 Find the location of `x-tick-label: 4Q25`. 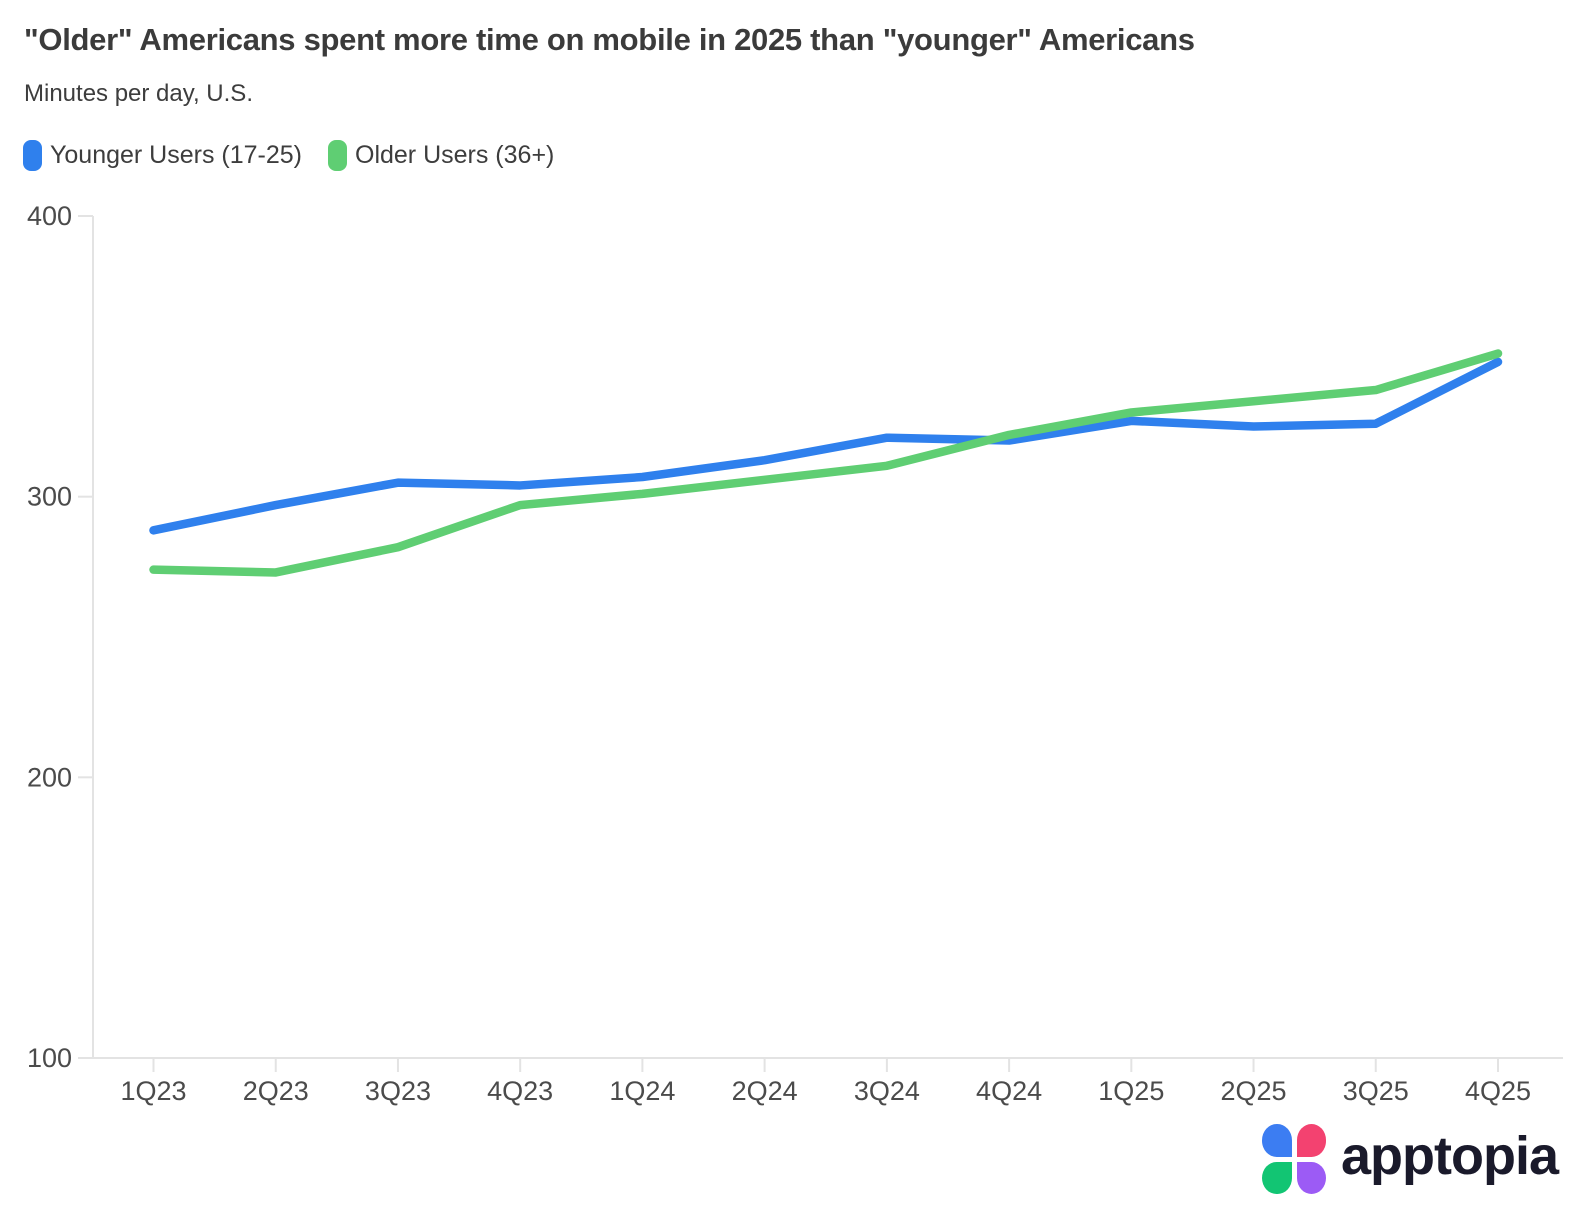

x-tick-label: 4Q25 is located at coordinates (1498, 1091).